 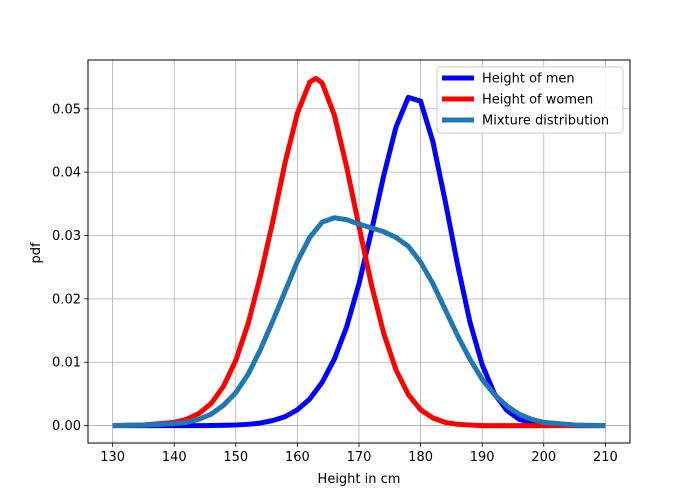 What do you see at coordinates (66, 173) in the screenshot?
I see `y-tick-label-4: 0.04` at bounding box center [66, 173].